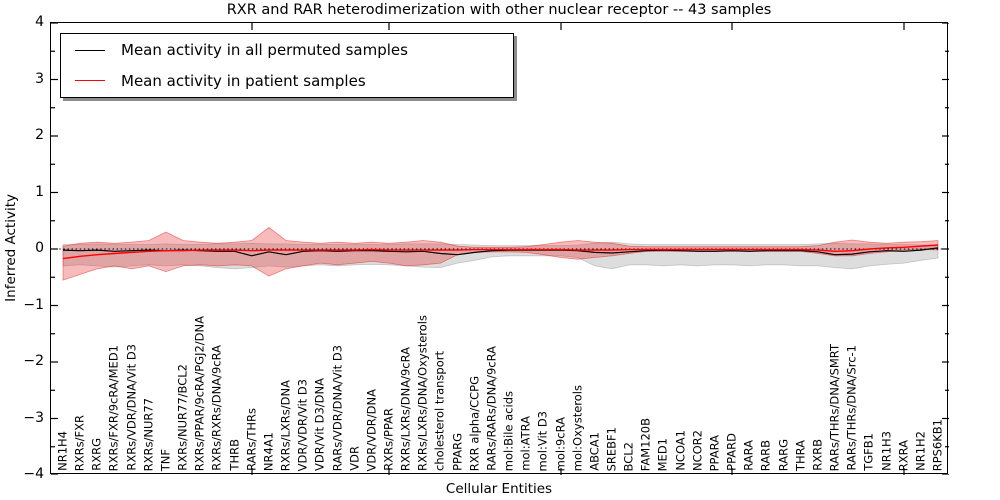 This screenshot has height=500, width=1000. I want to click on permuted-mean-line, so click(500, 252).